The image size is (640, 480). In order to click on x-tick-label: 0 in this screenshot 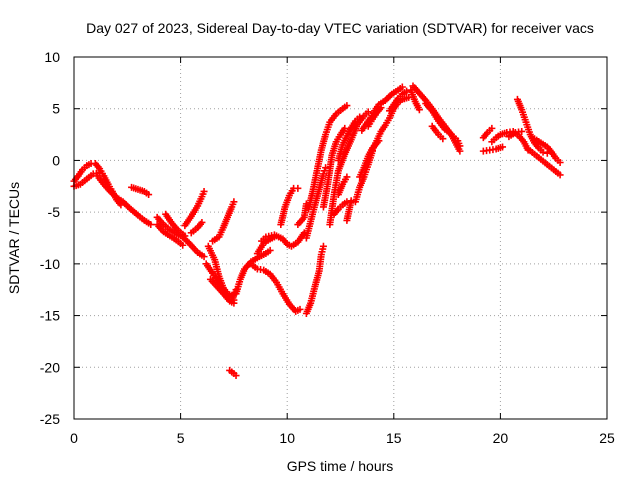, I will do `click(74, 438)`.